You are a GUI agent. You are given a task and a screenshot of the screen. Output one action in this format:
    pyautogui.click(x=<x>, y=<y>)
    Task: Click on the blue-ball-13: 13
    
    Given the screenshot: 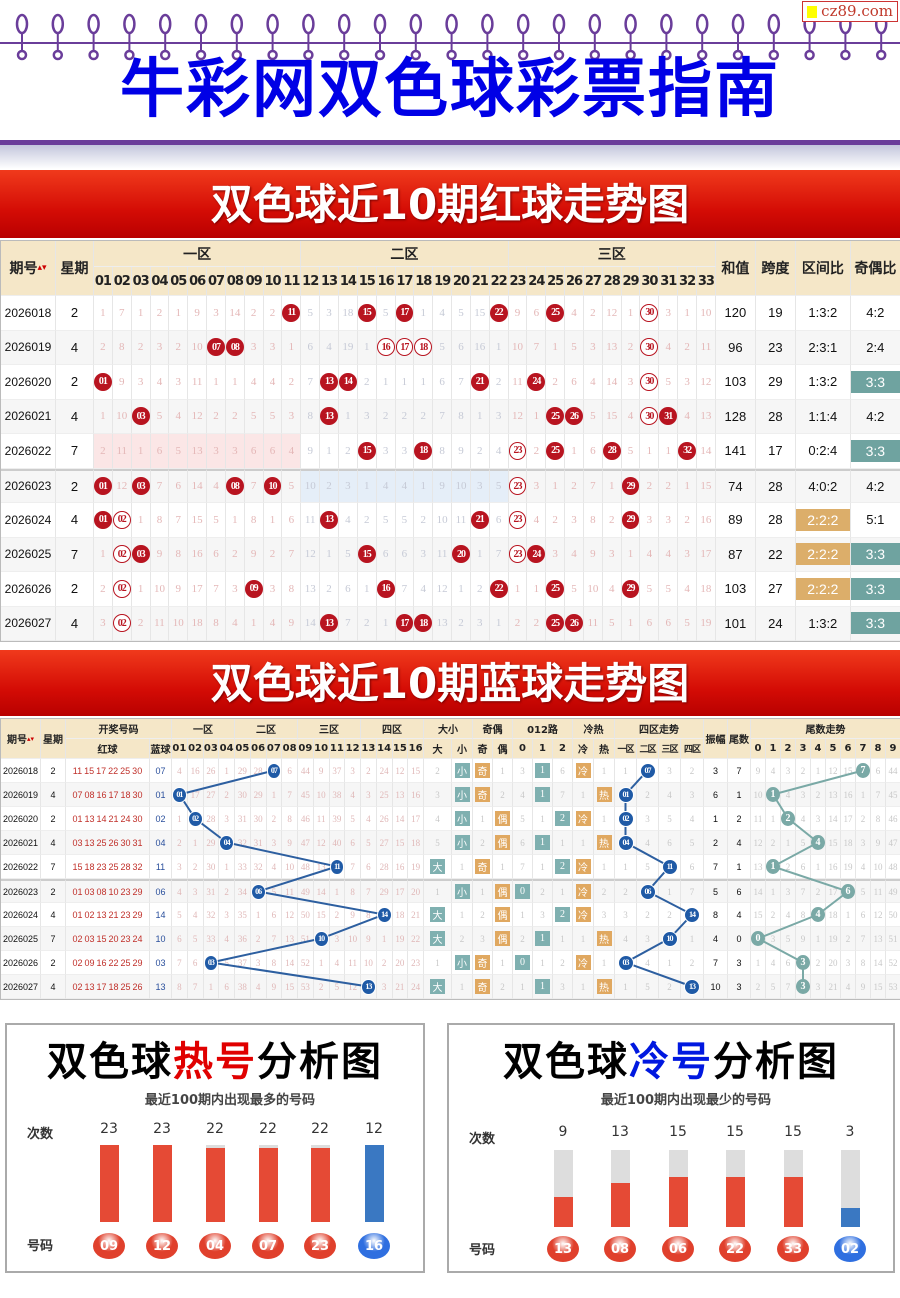 What is the action you would take?
    pyautogui.click(x=368, y=986)
    